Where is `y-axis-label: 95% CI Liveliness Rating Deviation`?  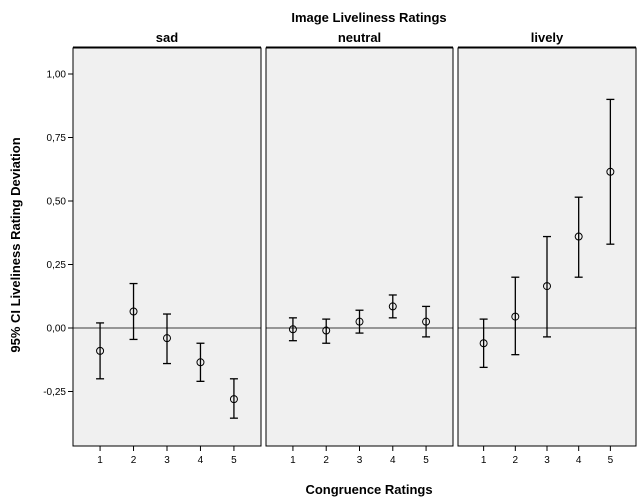 y-axis-label: 95% CI Liveliness Rating Deviation is located at coordinates (15, 244).